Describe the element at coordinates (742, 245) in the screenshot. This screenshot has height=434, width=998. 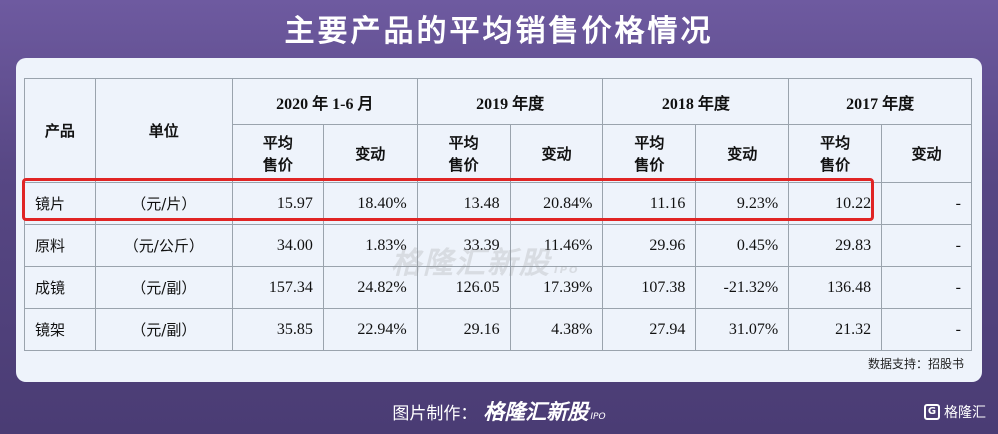
I see `change-cell: 0.45%` at that location.